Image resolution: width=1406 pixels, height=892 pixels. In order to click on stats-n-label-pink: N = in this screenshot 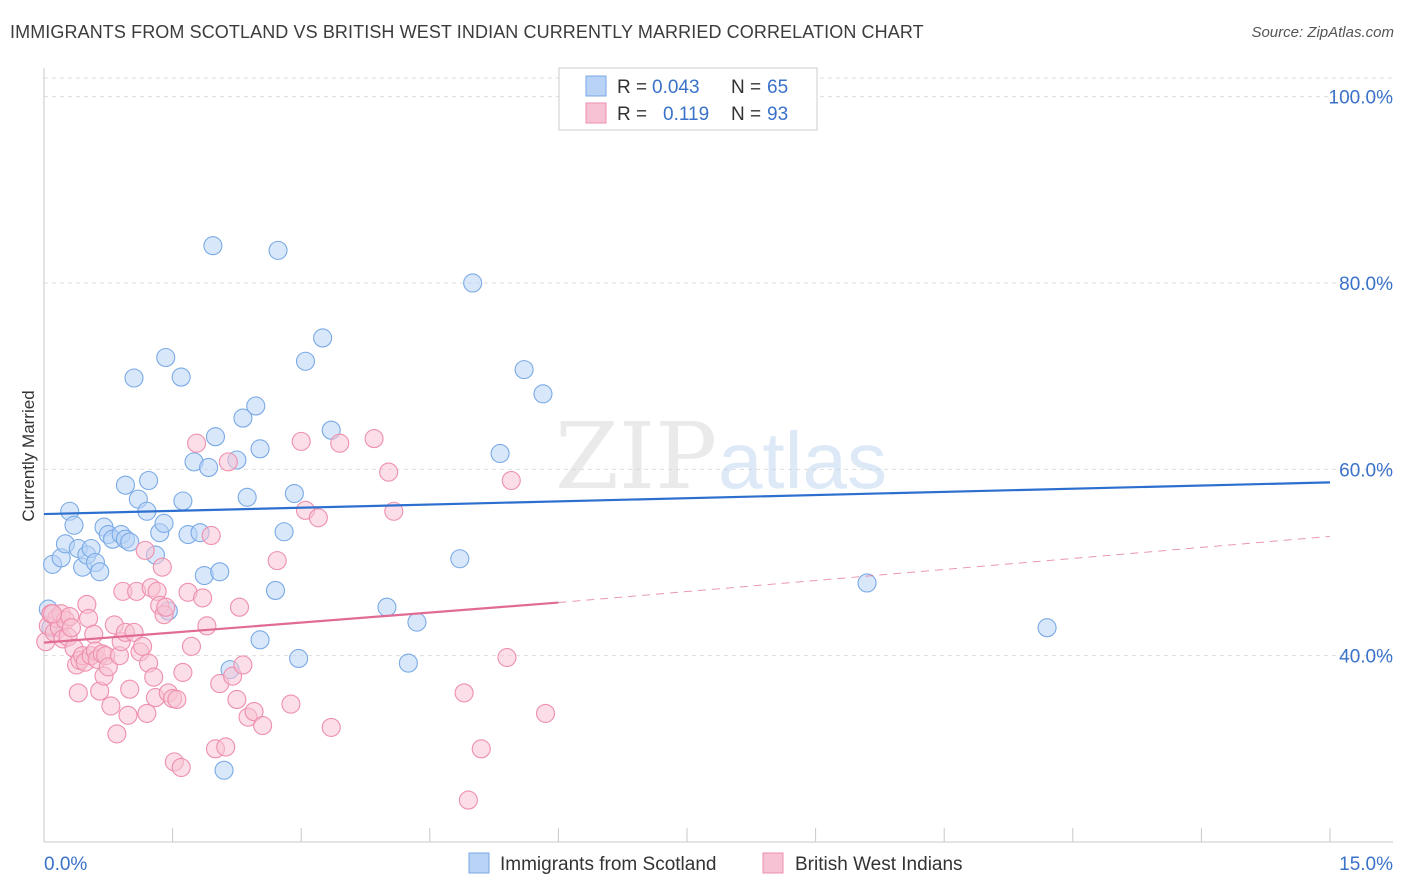, I will do `click(746, 114)`.